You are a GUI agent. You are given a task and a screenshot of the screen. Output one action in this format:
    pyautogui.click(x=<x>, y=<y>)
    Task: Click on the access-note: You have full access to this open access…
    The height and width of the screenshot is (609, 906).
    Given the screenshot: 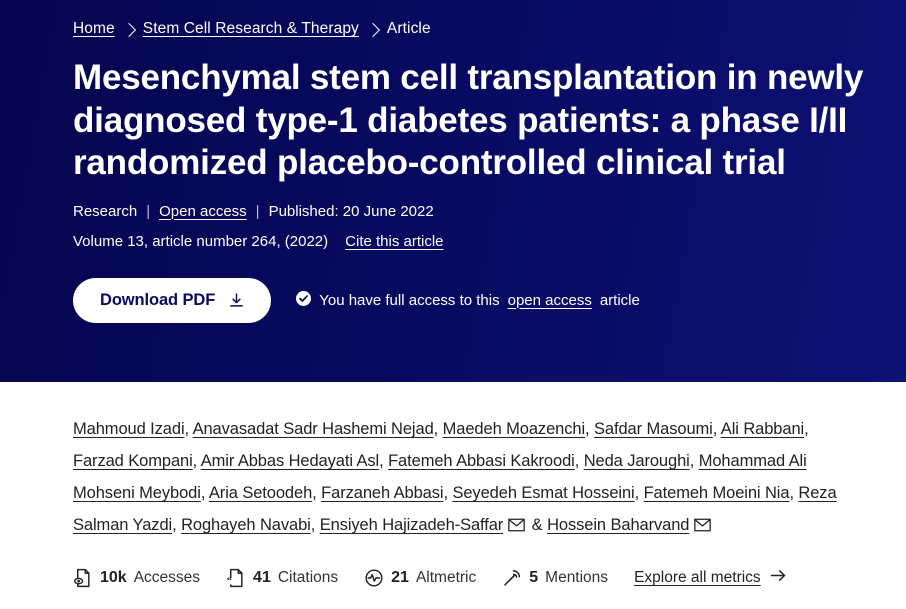 What is the action you would take?
    pyautogui.click(x=468, y=300)
    